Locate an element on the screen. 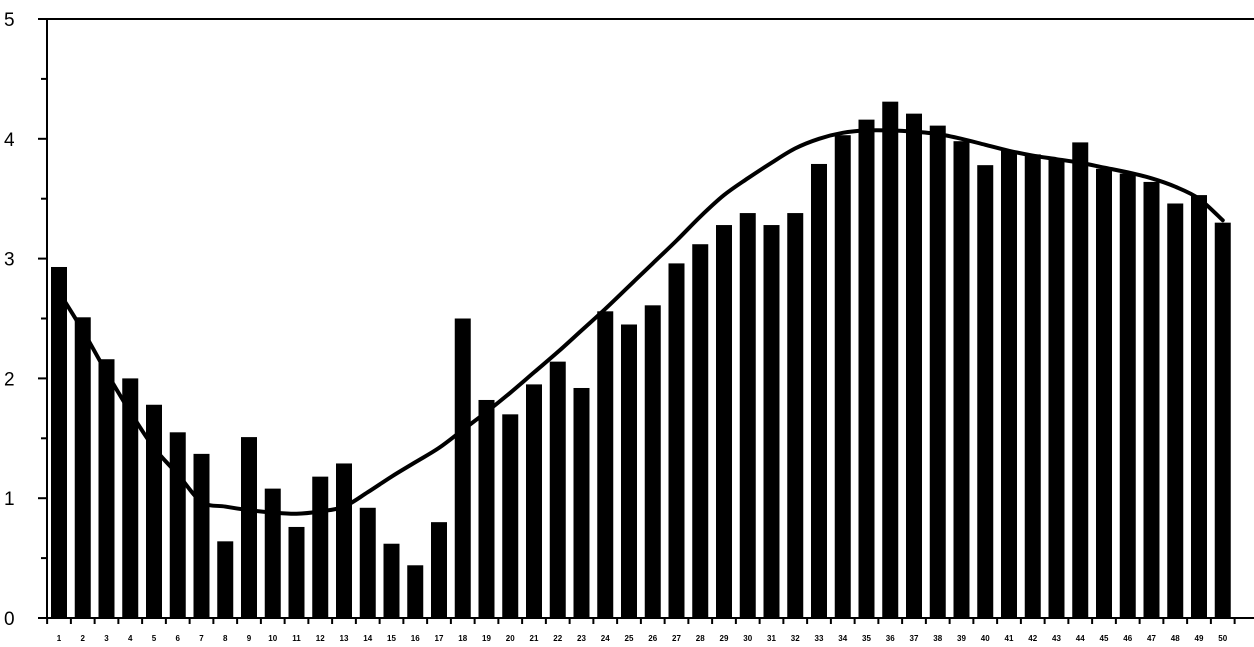 The image size is (1254, 647). x-tick-label: 47 is located at coordinates (1151, 638).